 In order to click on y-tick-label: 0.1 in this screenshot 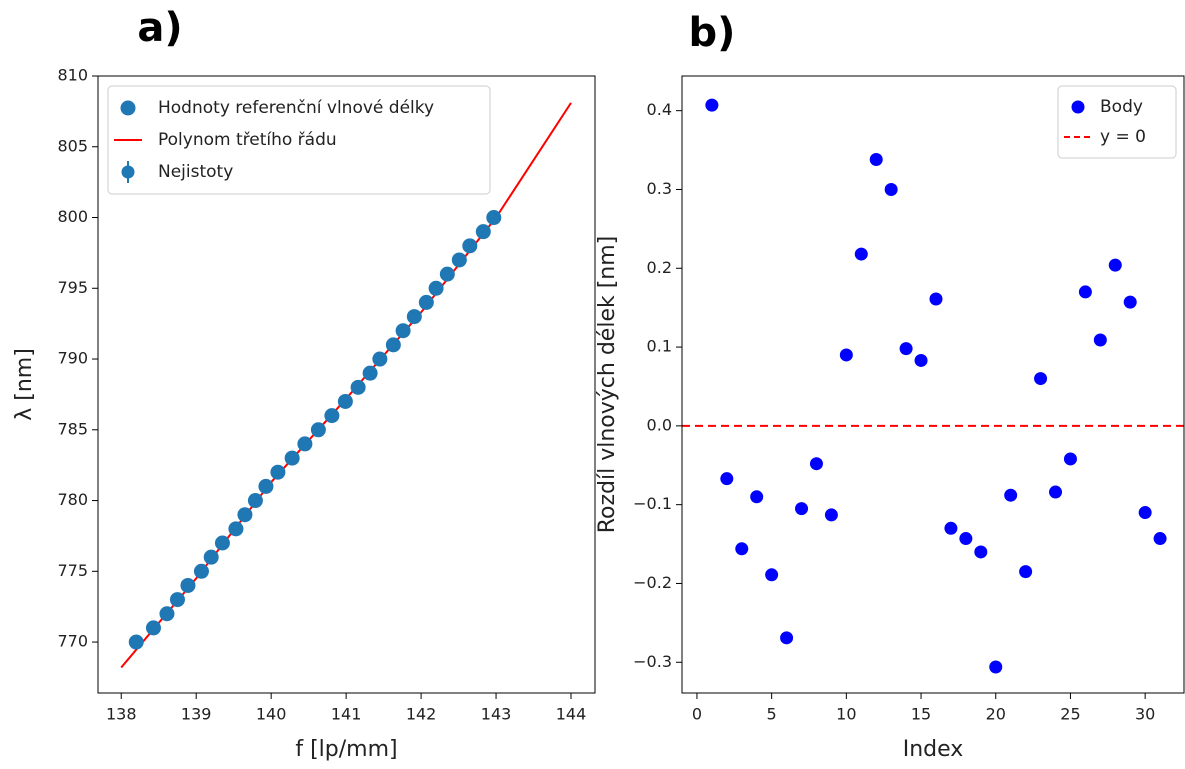, I will do `click(659, 346)`.